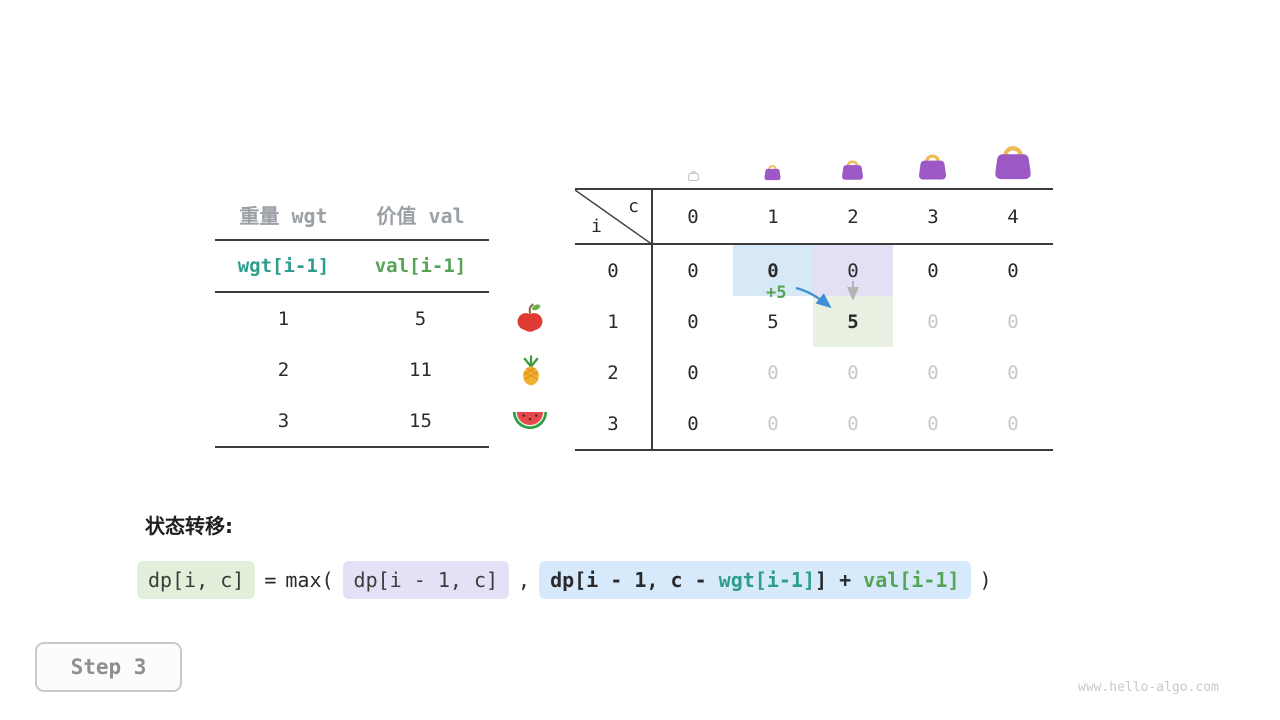  Describe the element at coordinates (420, 216) in the screenshot. I see `value-col-header: 价值 val` at that location.